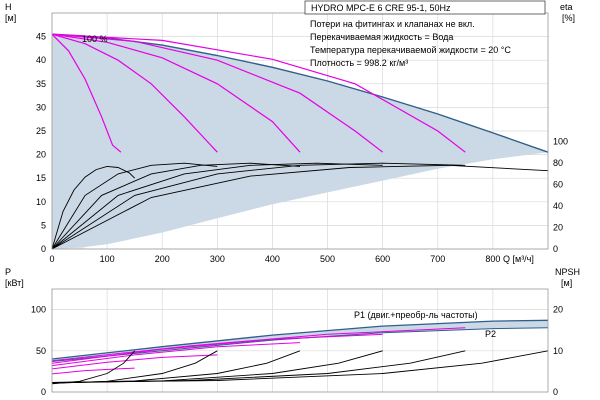 This screenshot has width=600, height=400. I want to click on note-density: Плотность = 998.2 кг/м³, so click(359, 63).